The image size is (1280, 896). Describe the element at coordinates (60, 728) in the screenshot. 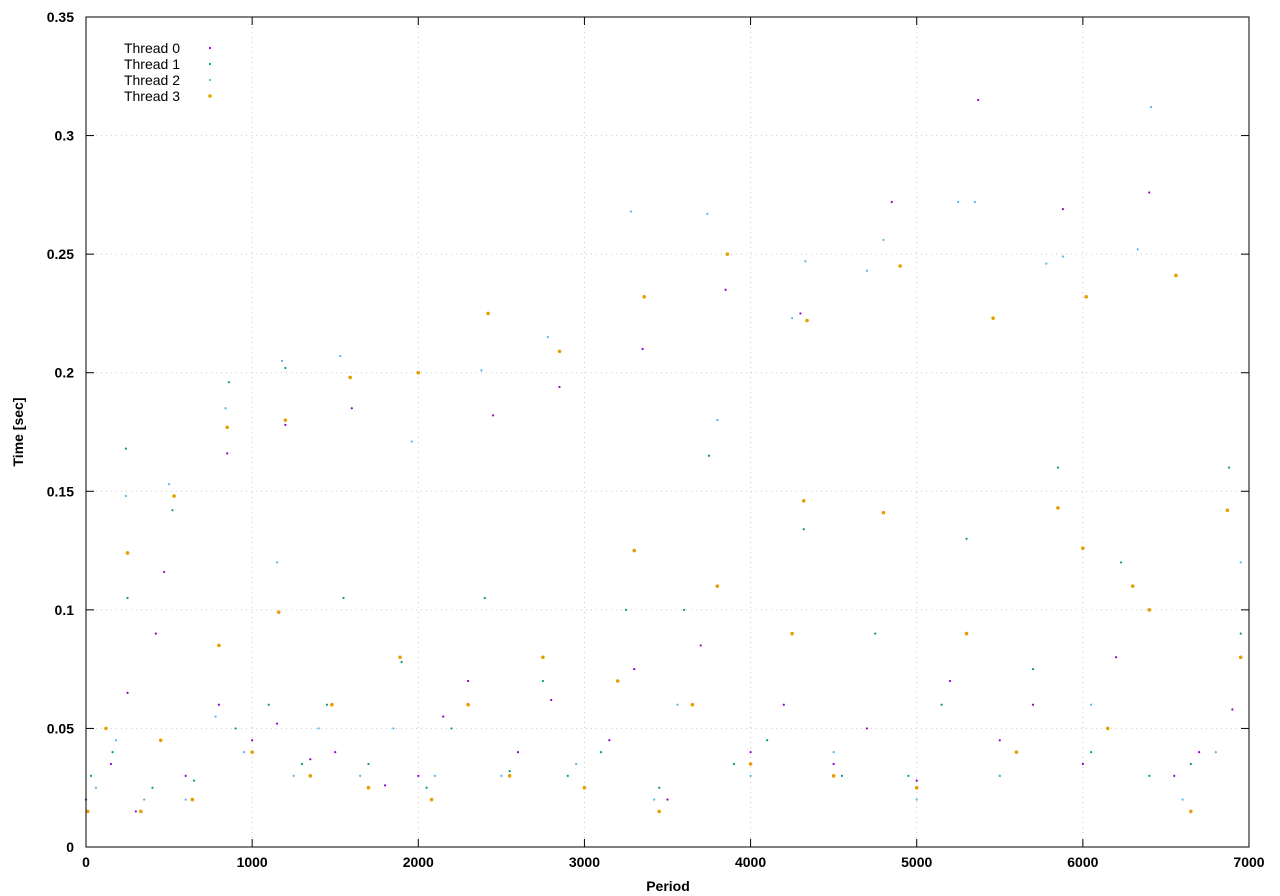

I see `y-tick-label: 0.05` at that location.